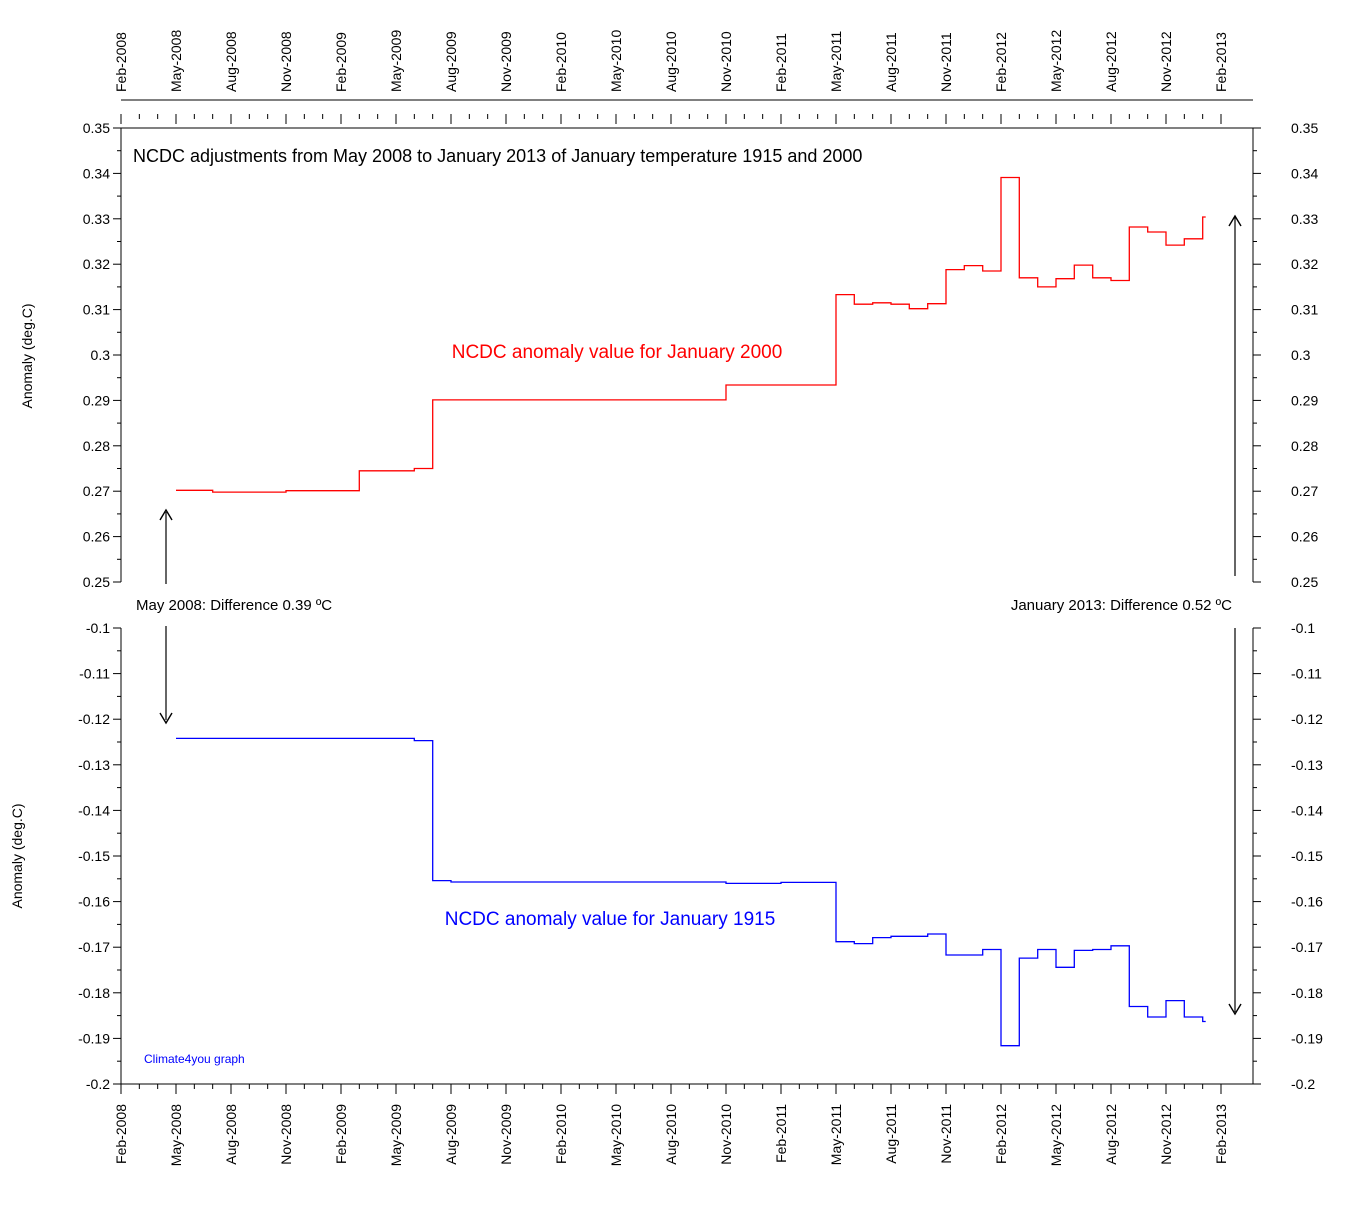  Describe the element at coordinates (101, 355) in the screenshot. I see `y-tick-label-left: 0.3` at that location.